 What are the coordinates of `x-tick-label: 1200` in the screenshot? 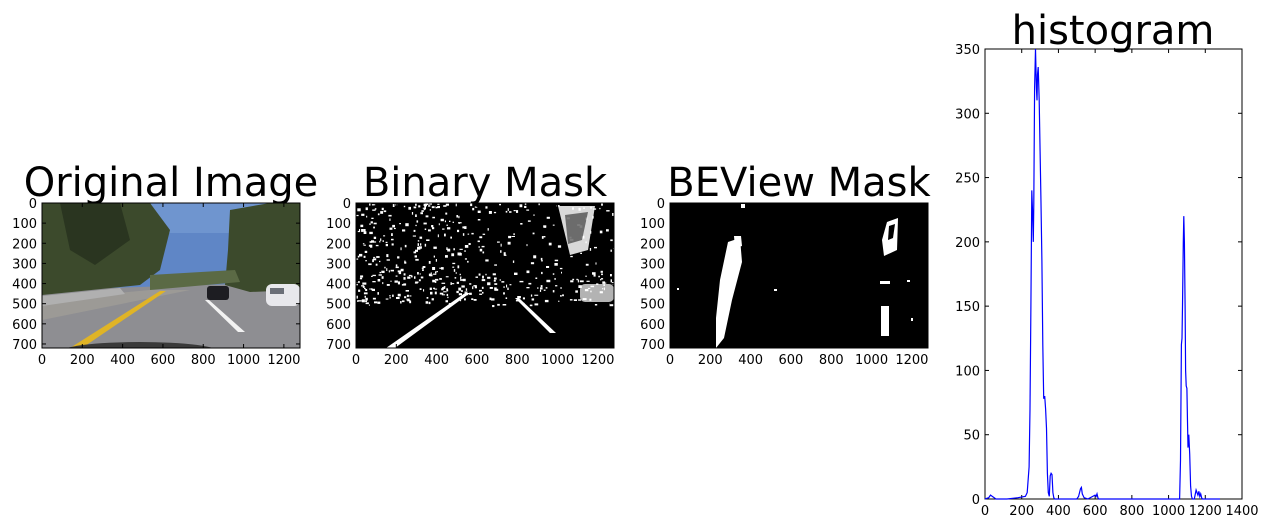 It's located at (597, 360).